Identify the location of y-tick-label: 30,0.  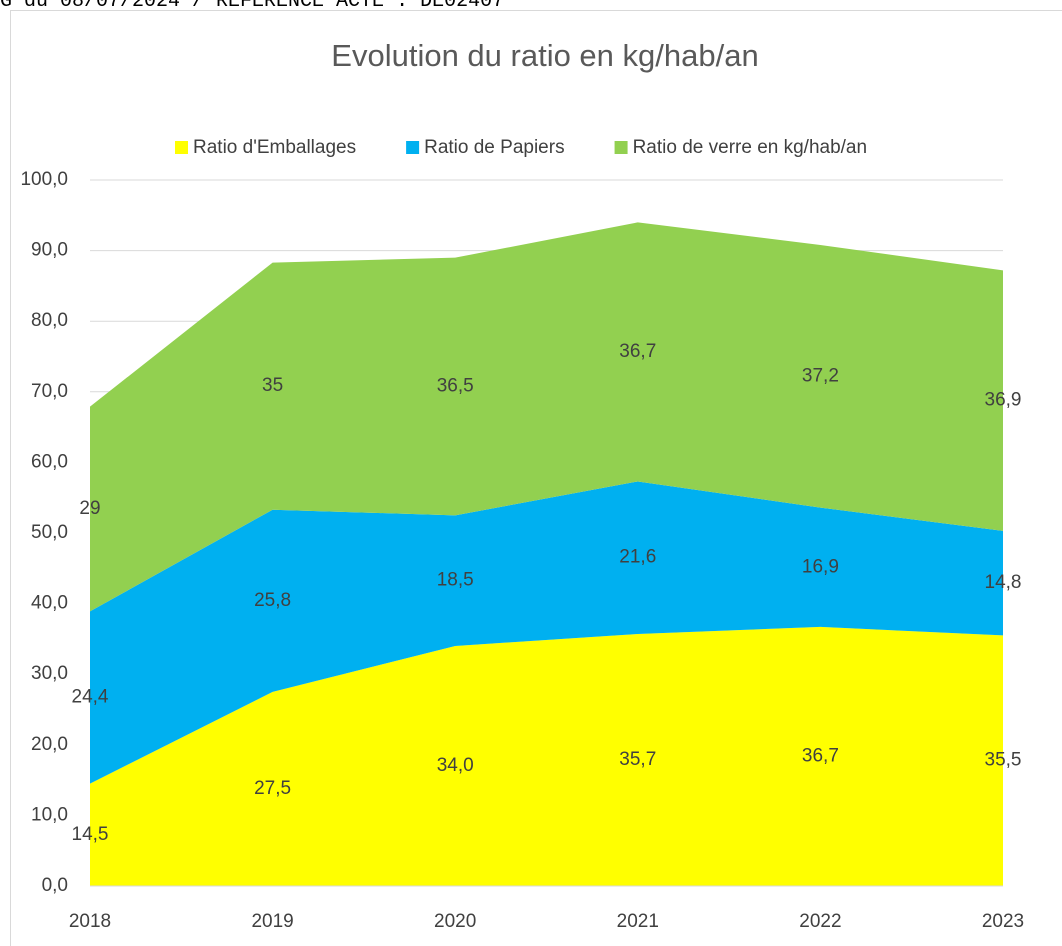
(49, 673).